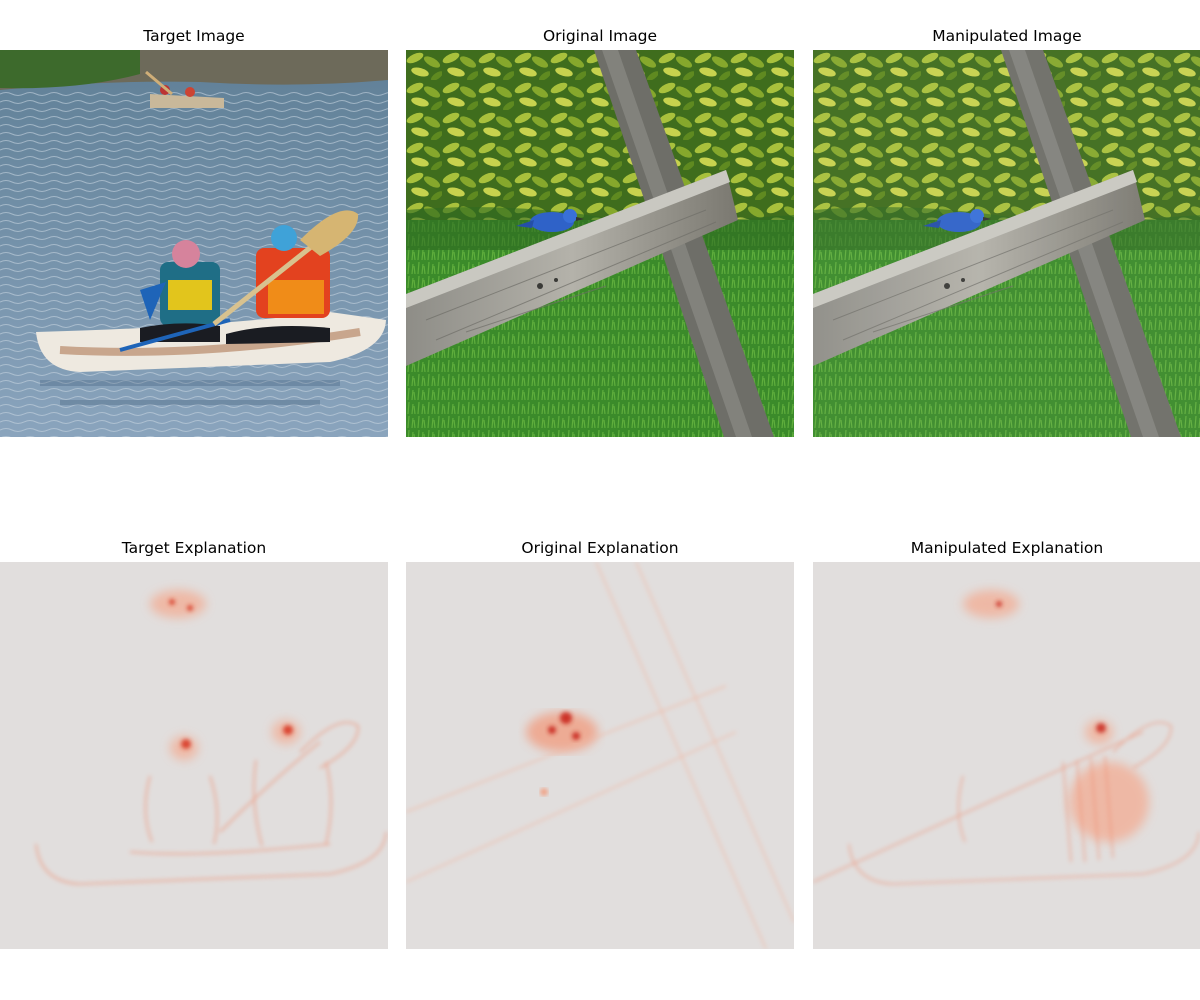 The width and height of the screenshot is (1200, 1000). What do you see at coordinates (1007, 548) in the screenshot?
I see `manipulated-explanation-title: Manipulated Explanation` at bounding box center [1007, 548].